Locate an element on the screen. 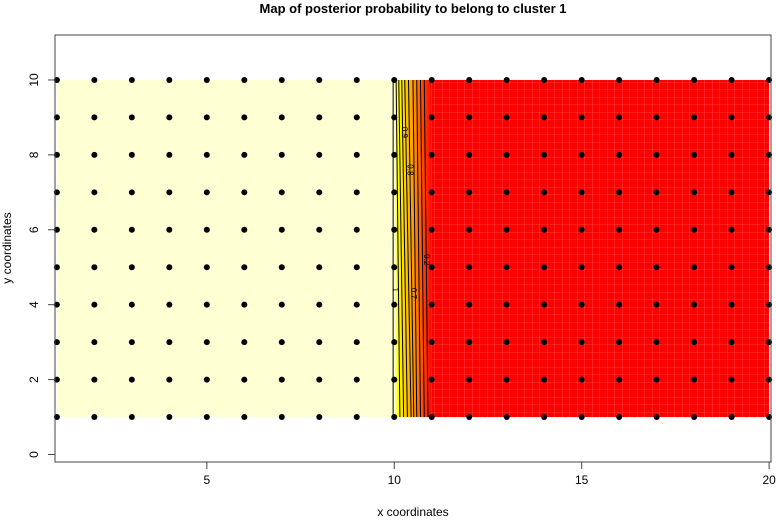  contour-line-0.9 is located at coordinates (398, 248).